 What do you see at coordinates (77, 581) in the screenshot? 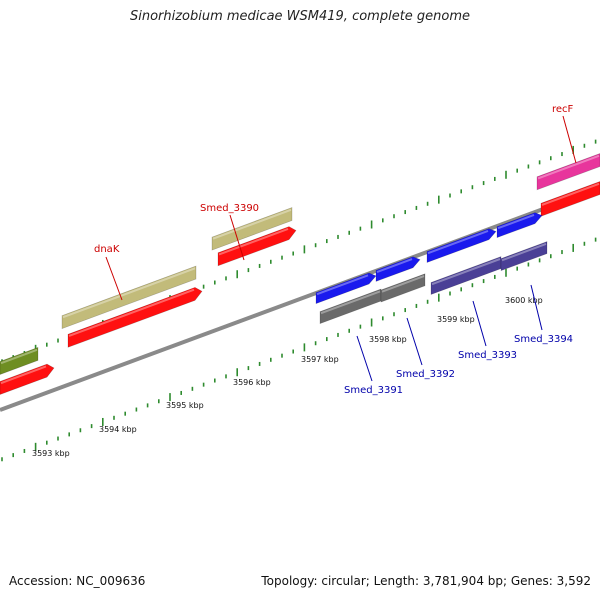
I see `accession-text: Accession: NC_009636` at bounding box center [77, 581].